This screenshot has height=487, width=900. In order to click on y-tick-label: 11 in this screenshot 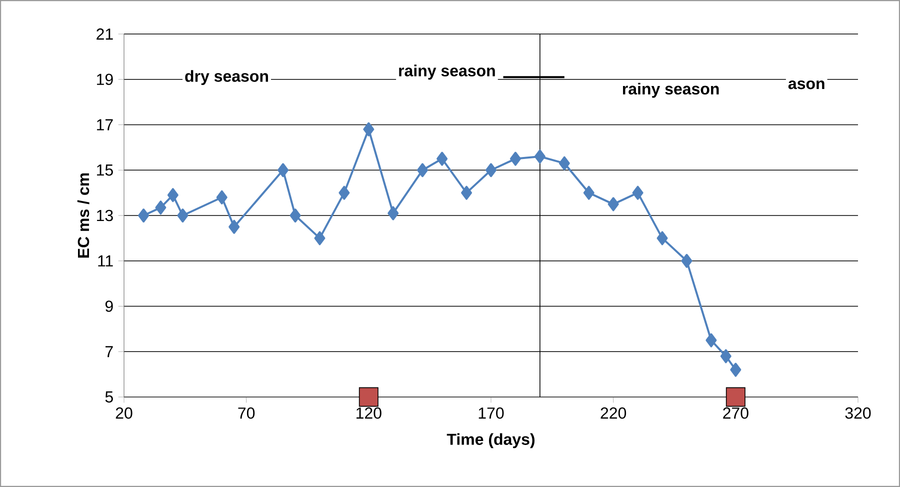, I will do `click(105, 260)`.